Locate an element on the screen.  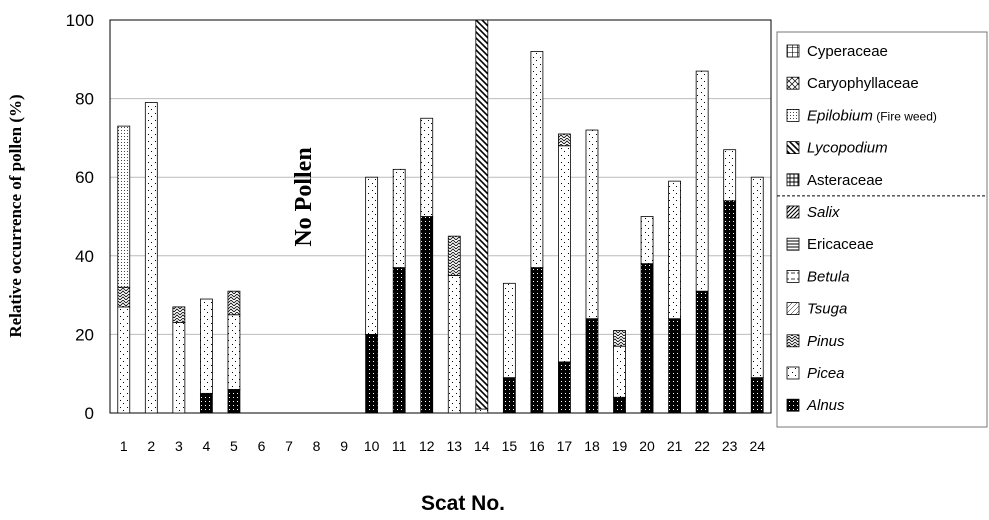
legend-label: Tsuga is located at coordinates (827, 309).